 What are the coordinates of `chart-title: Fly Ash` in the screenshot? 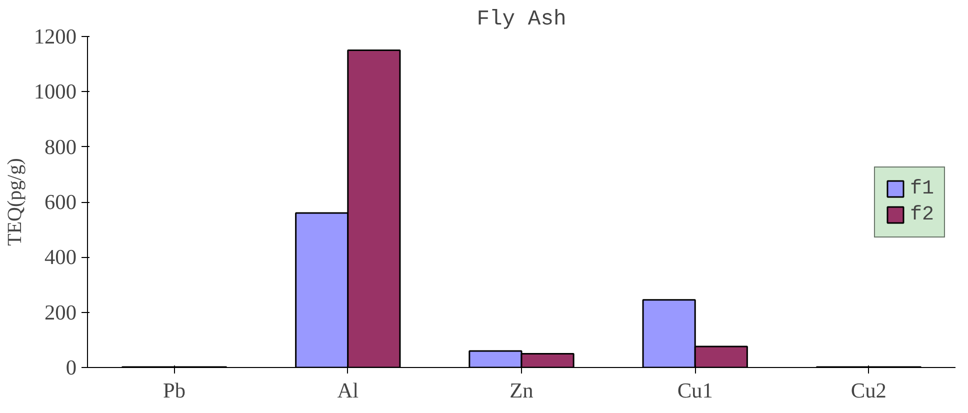 It's located at (521, 20).